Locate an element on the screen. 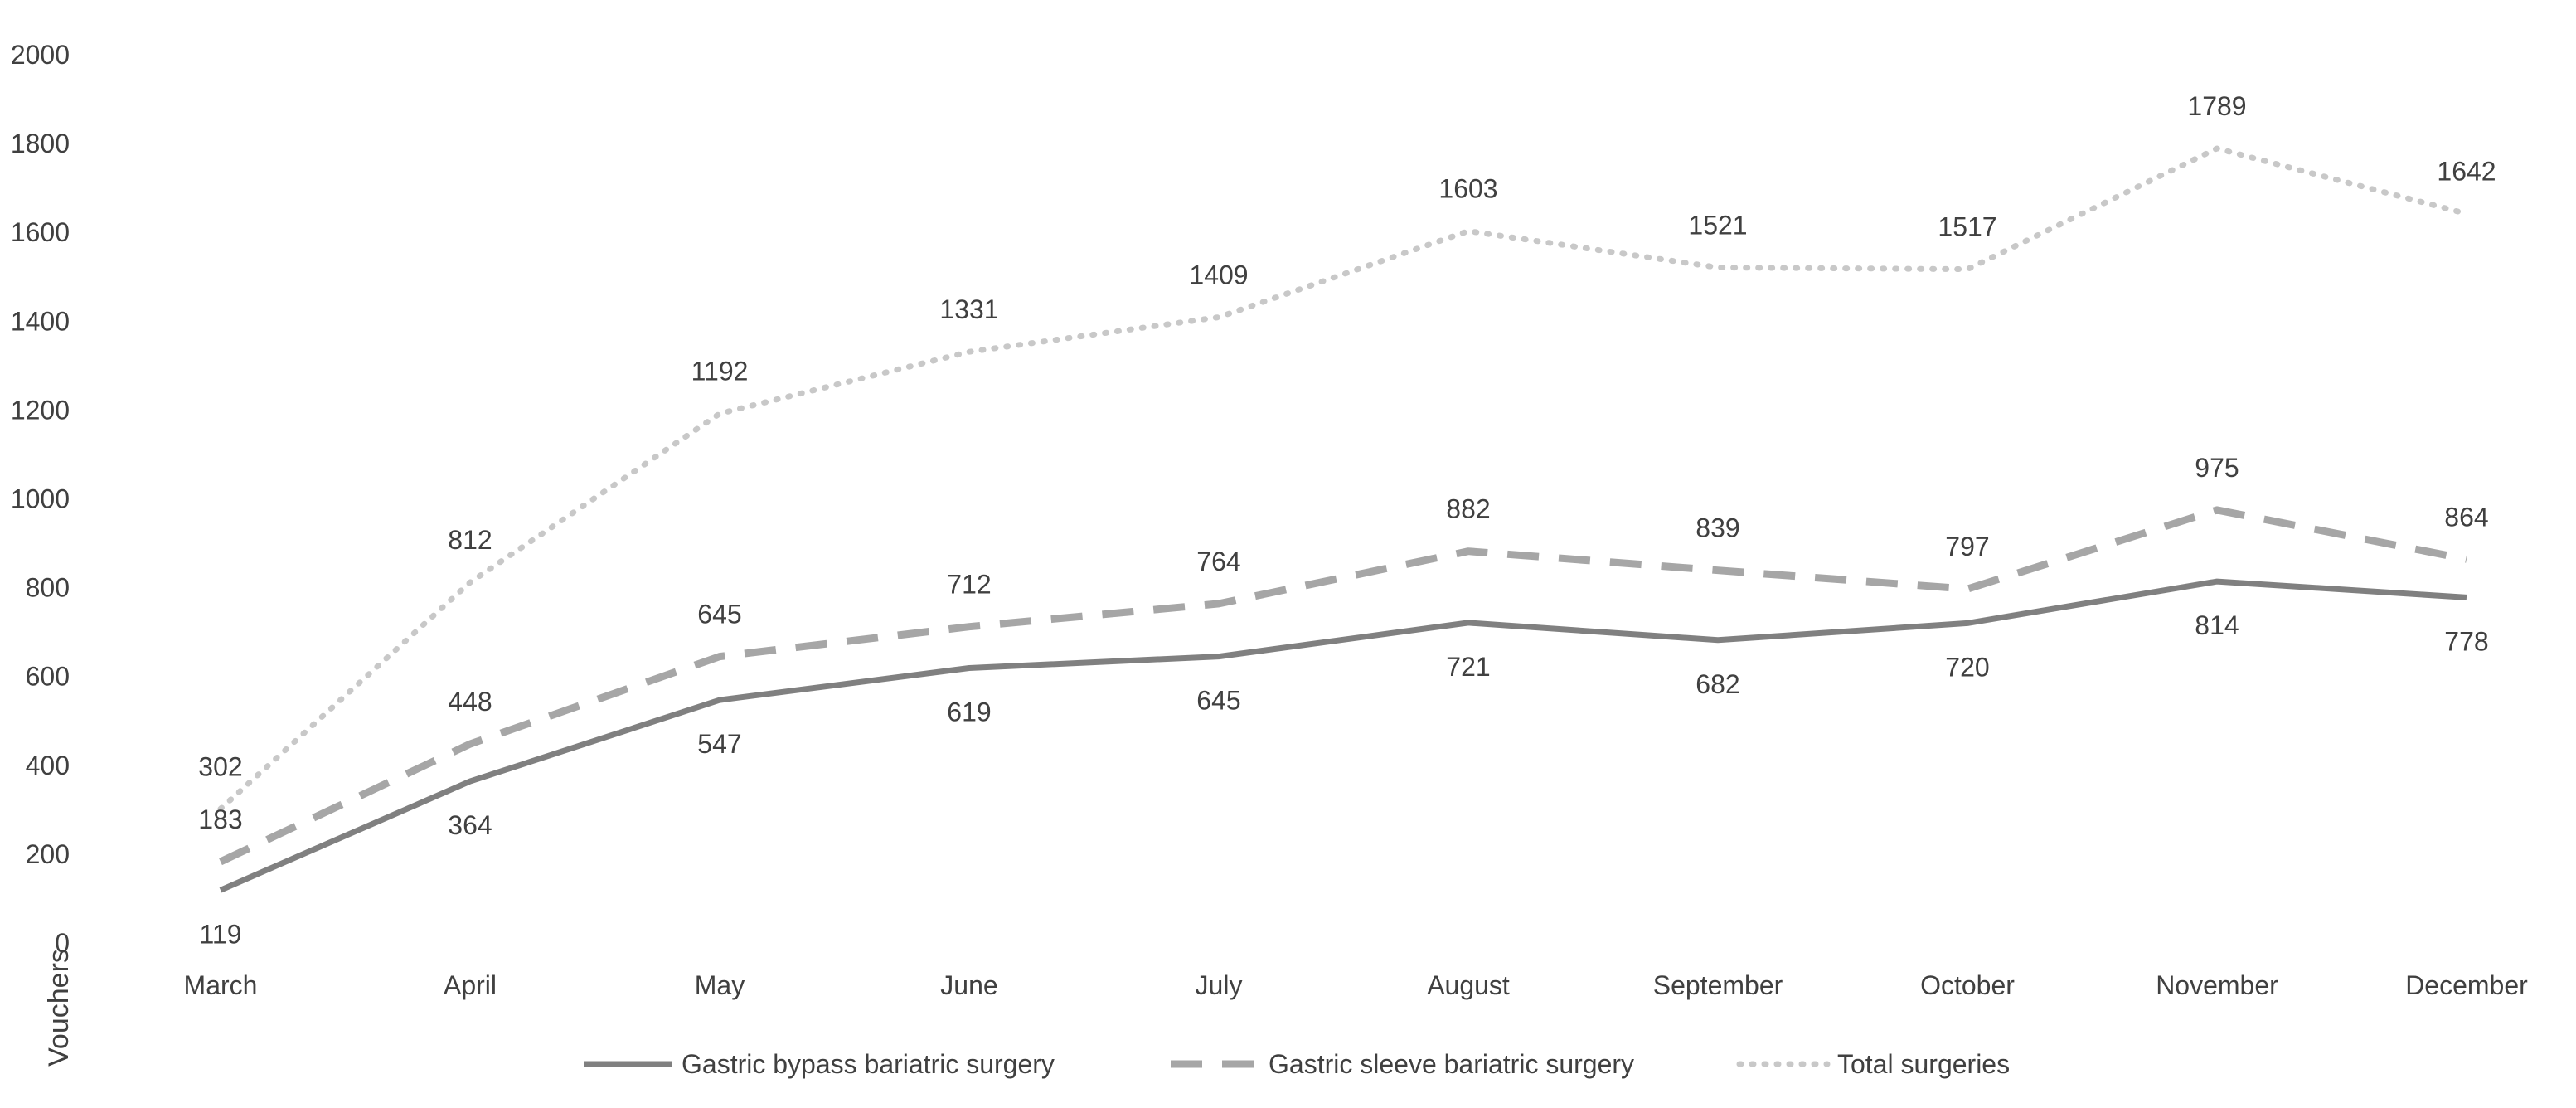  data-label: 1789 is located at coordinates (2216, 106).